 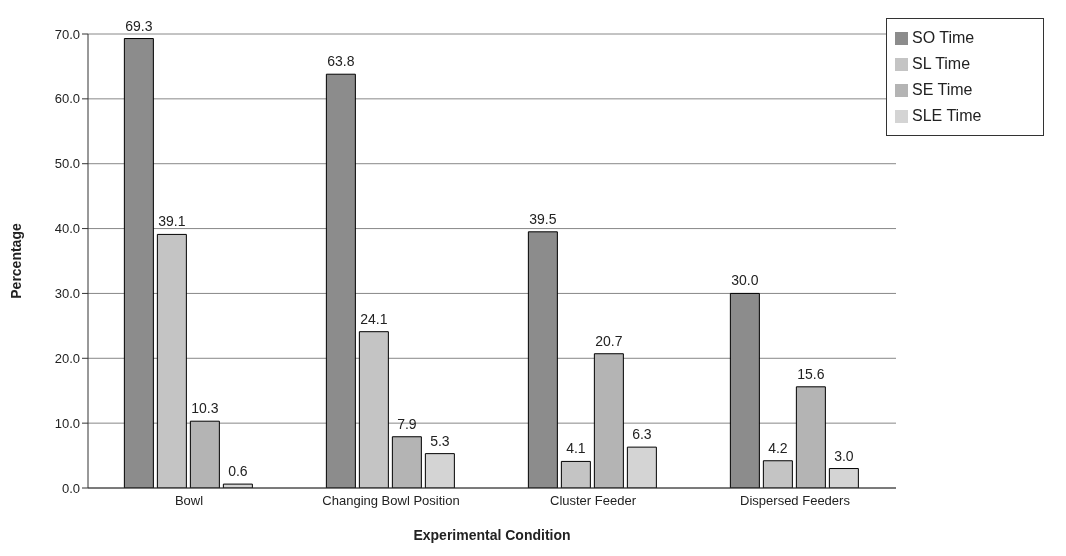 I want to click on y-tick-label: 60.0, so click(x=67, y=99).